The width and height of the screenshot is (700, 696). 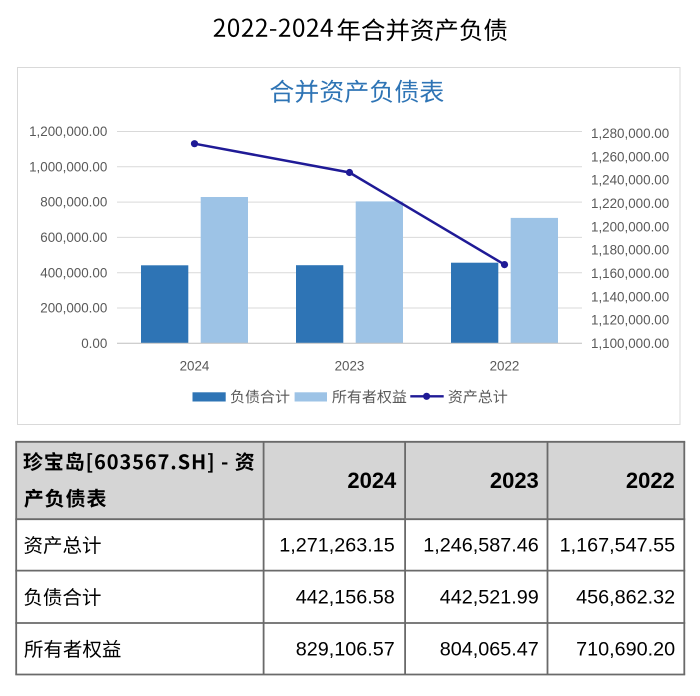 I want to click on svg-text: 1,246,587.46, so click(x=481, y=545).